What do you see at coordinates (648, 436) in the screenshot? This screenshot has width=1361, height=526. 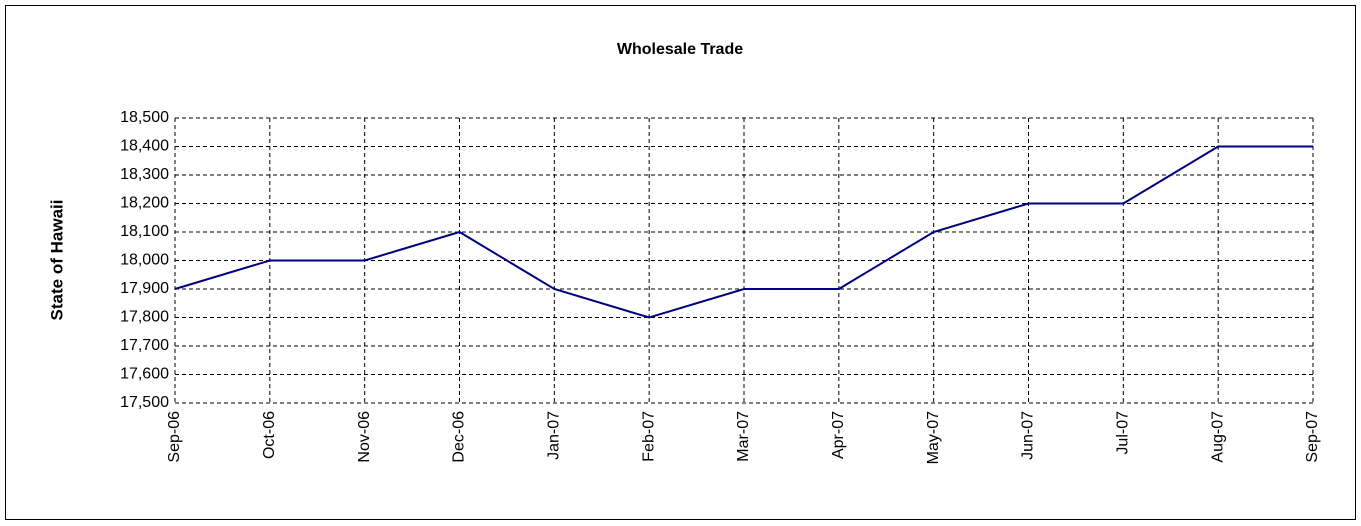 I see `x-tick-label: Feb-07` at bounding box center [648, 436].